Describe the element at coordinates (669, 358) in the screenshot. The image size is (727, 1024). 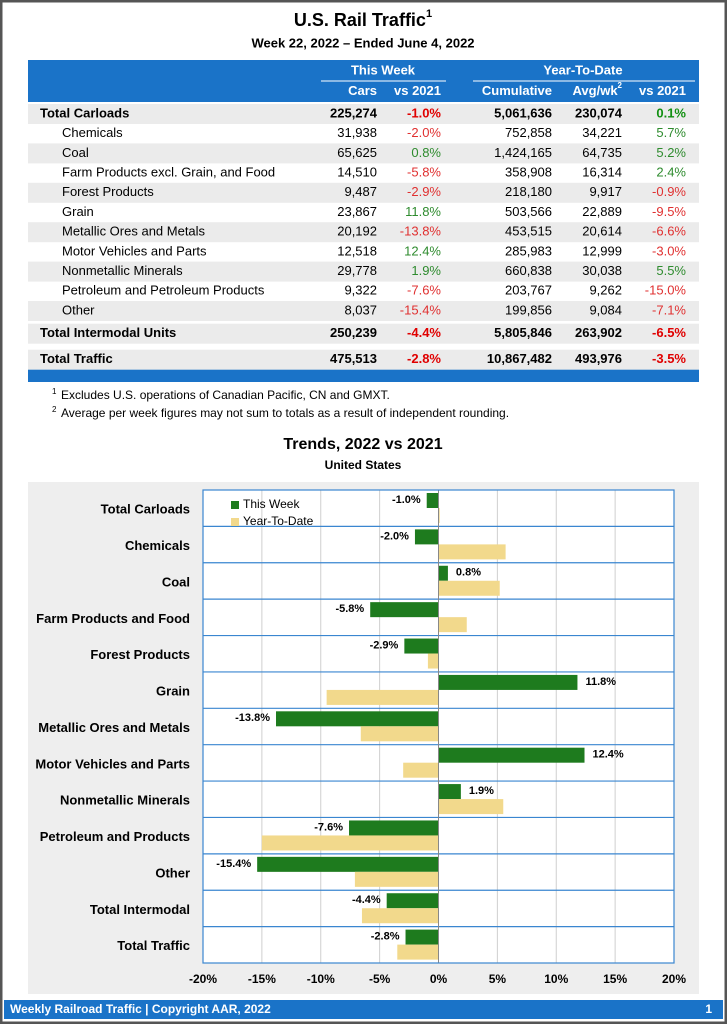
I see `table-cell: -3.5%` at that location.